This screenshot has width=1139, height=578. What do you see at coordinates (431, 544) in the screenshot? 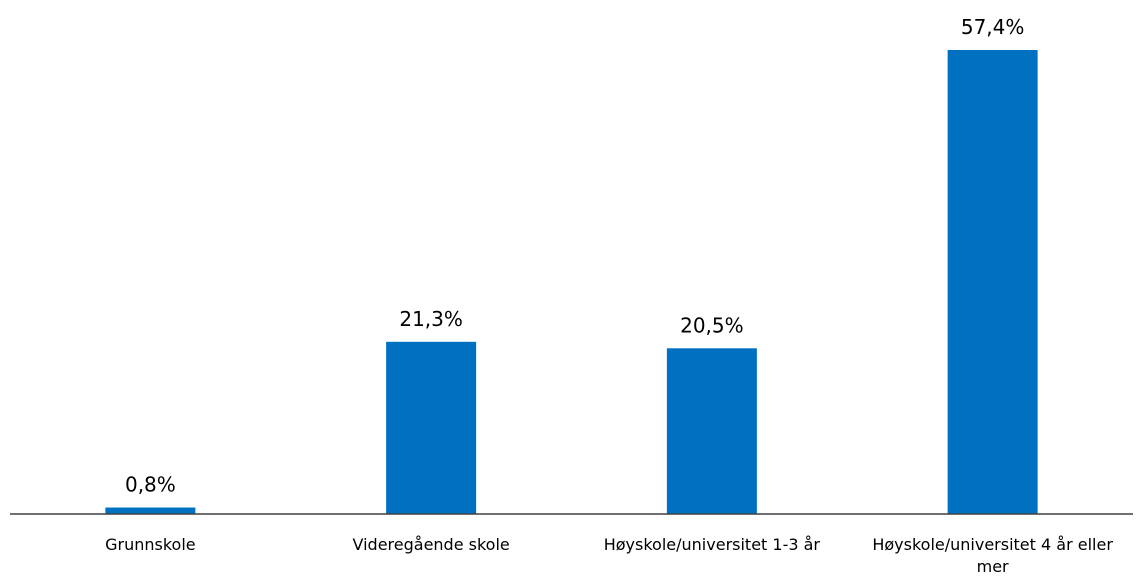
I see `x-tick-label: Videregående skole` at bounding box center [431, 544].